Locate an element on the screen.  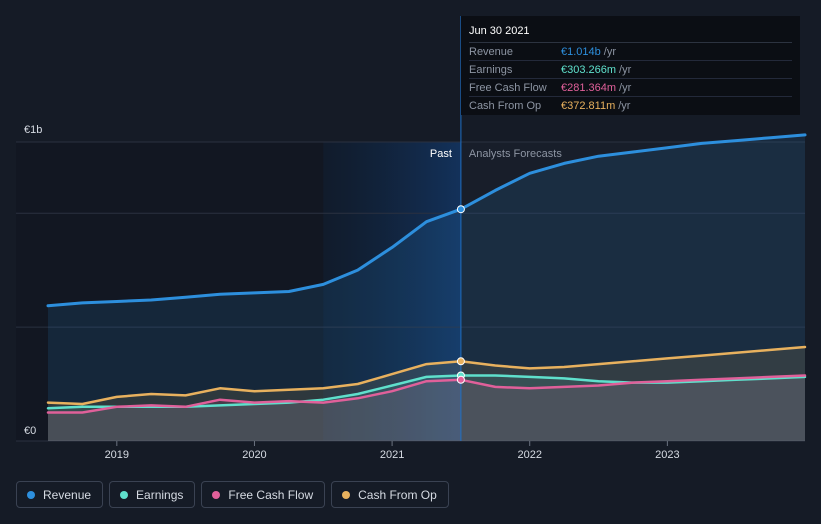
tooltip-value: €372.811m is located at coordinates (588, 105).